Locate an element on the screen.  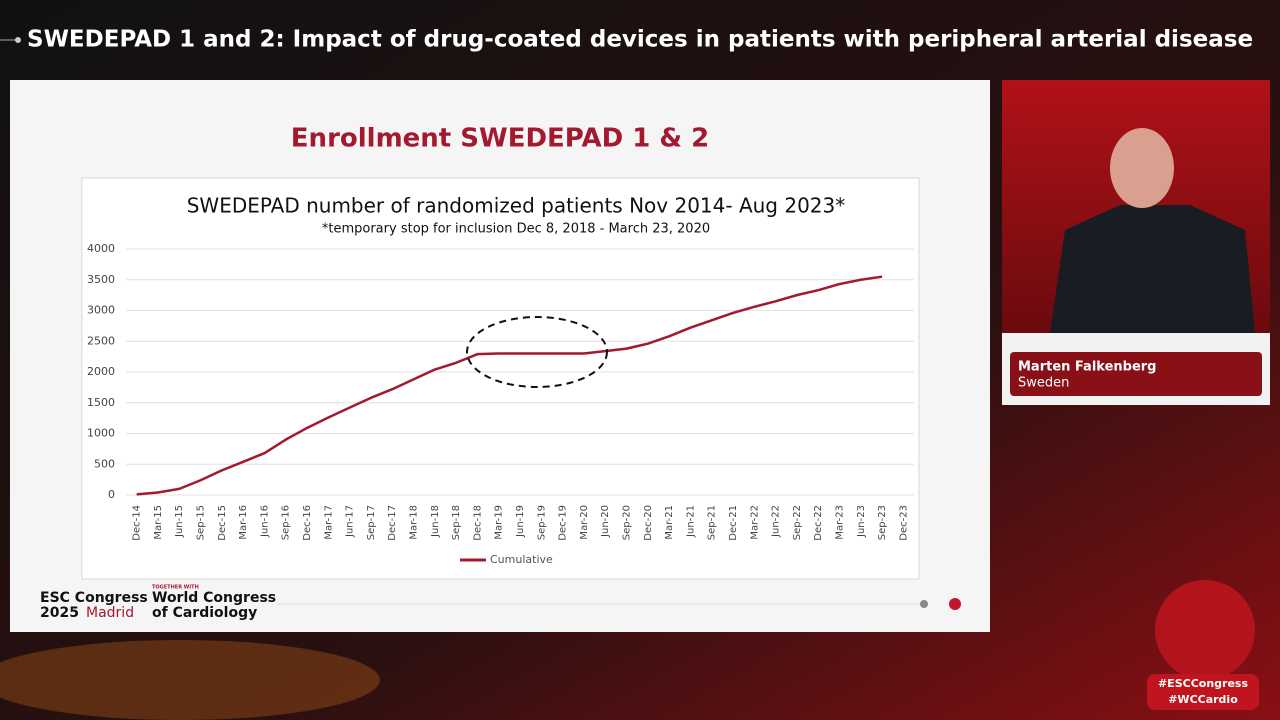
decor-glow is located at coordinates (190, 680).